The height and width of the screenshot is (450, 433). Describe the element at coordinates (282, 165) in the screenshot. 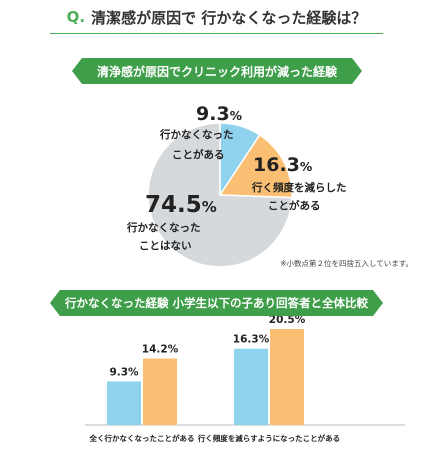

I see `pie-value-label: 16.3%` at that location.